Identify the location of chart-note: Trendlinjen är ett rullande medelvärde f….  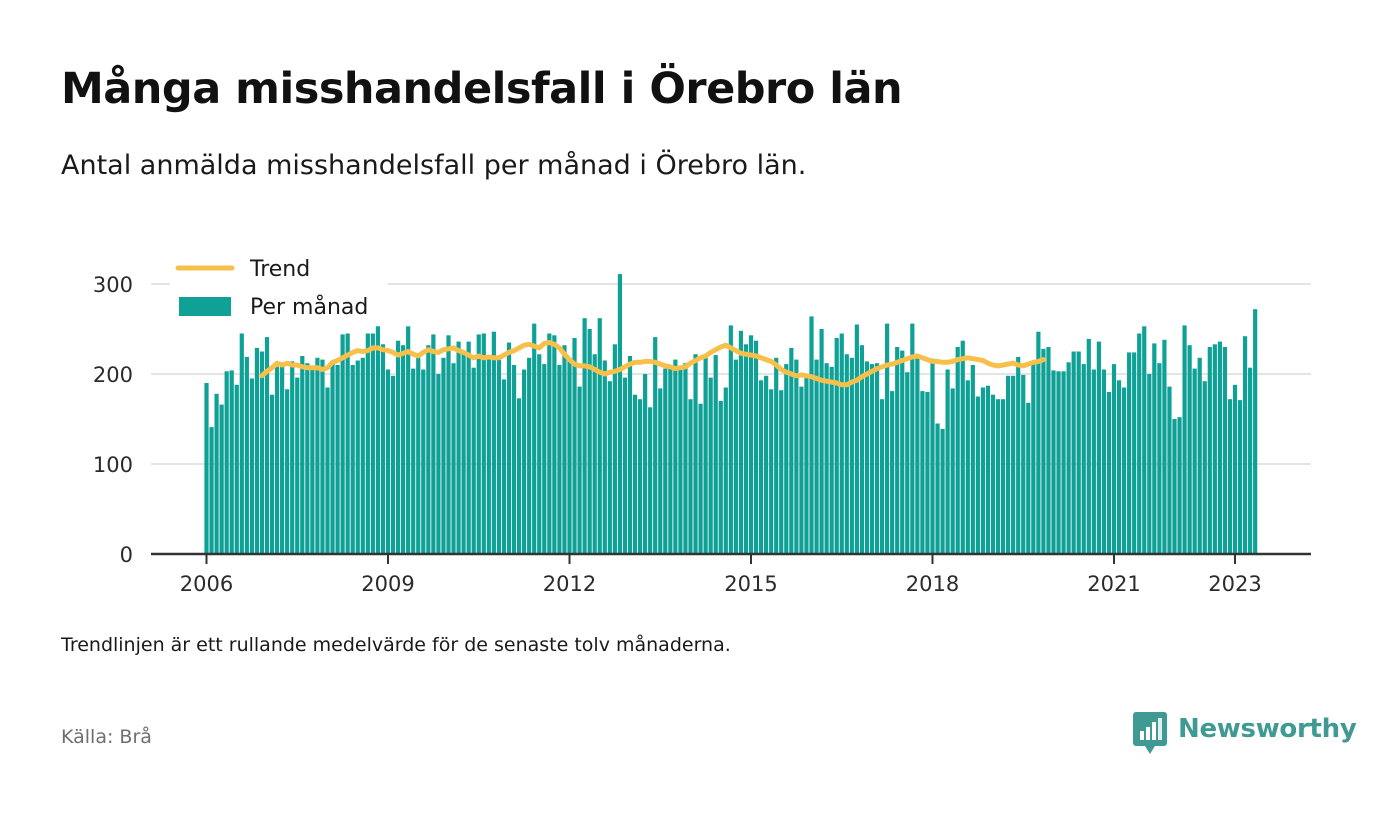
(396, 645).